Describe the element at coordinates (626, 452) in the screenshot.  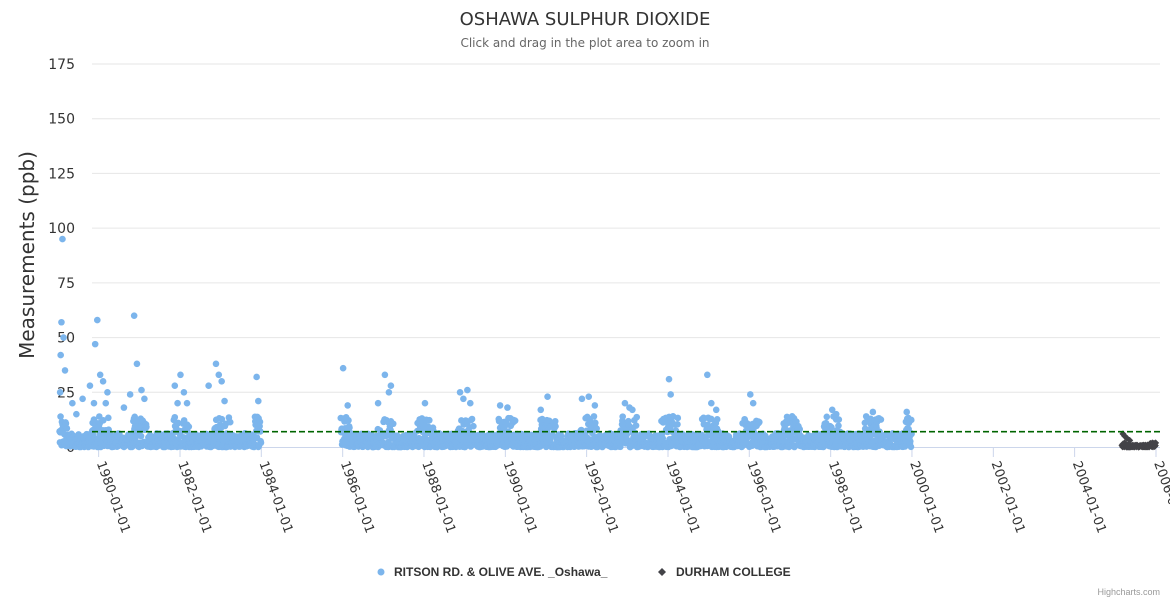
I see `x-axis` at that location.